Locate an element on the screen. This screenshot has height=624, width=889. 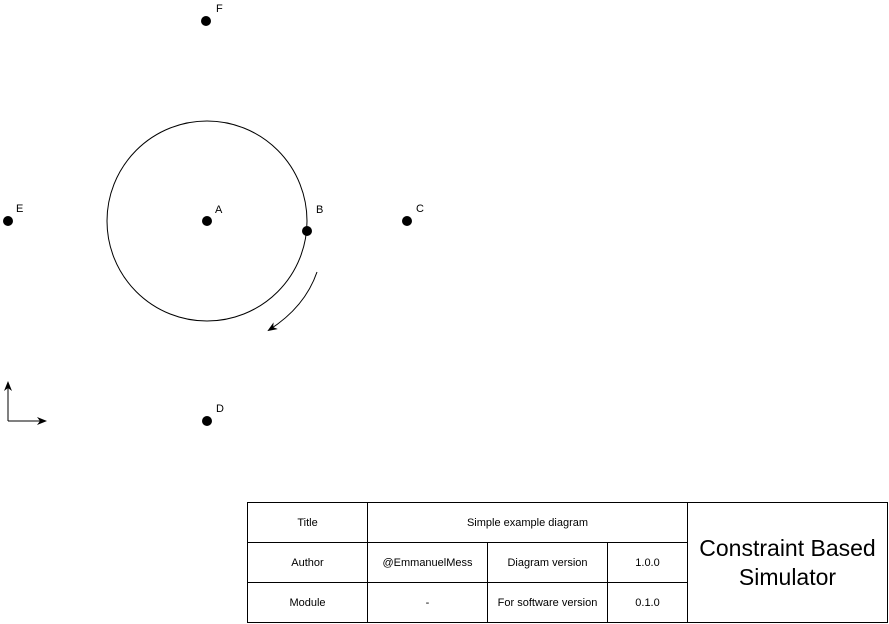
point-e-label: E is located at coordinates (19, 209).